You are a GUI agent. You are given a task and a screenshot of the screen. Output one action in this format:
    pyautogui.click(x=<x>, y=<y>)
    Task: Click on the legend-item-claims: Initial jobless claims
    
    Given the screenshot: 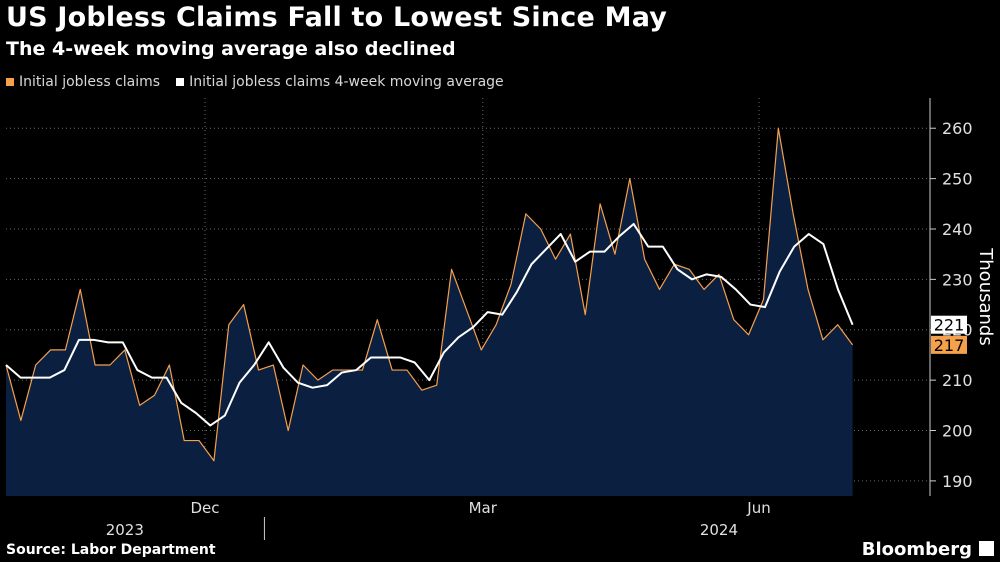 What is the action you would take?
    pyautogui.click(x=83, y=82)
    